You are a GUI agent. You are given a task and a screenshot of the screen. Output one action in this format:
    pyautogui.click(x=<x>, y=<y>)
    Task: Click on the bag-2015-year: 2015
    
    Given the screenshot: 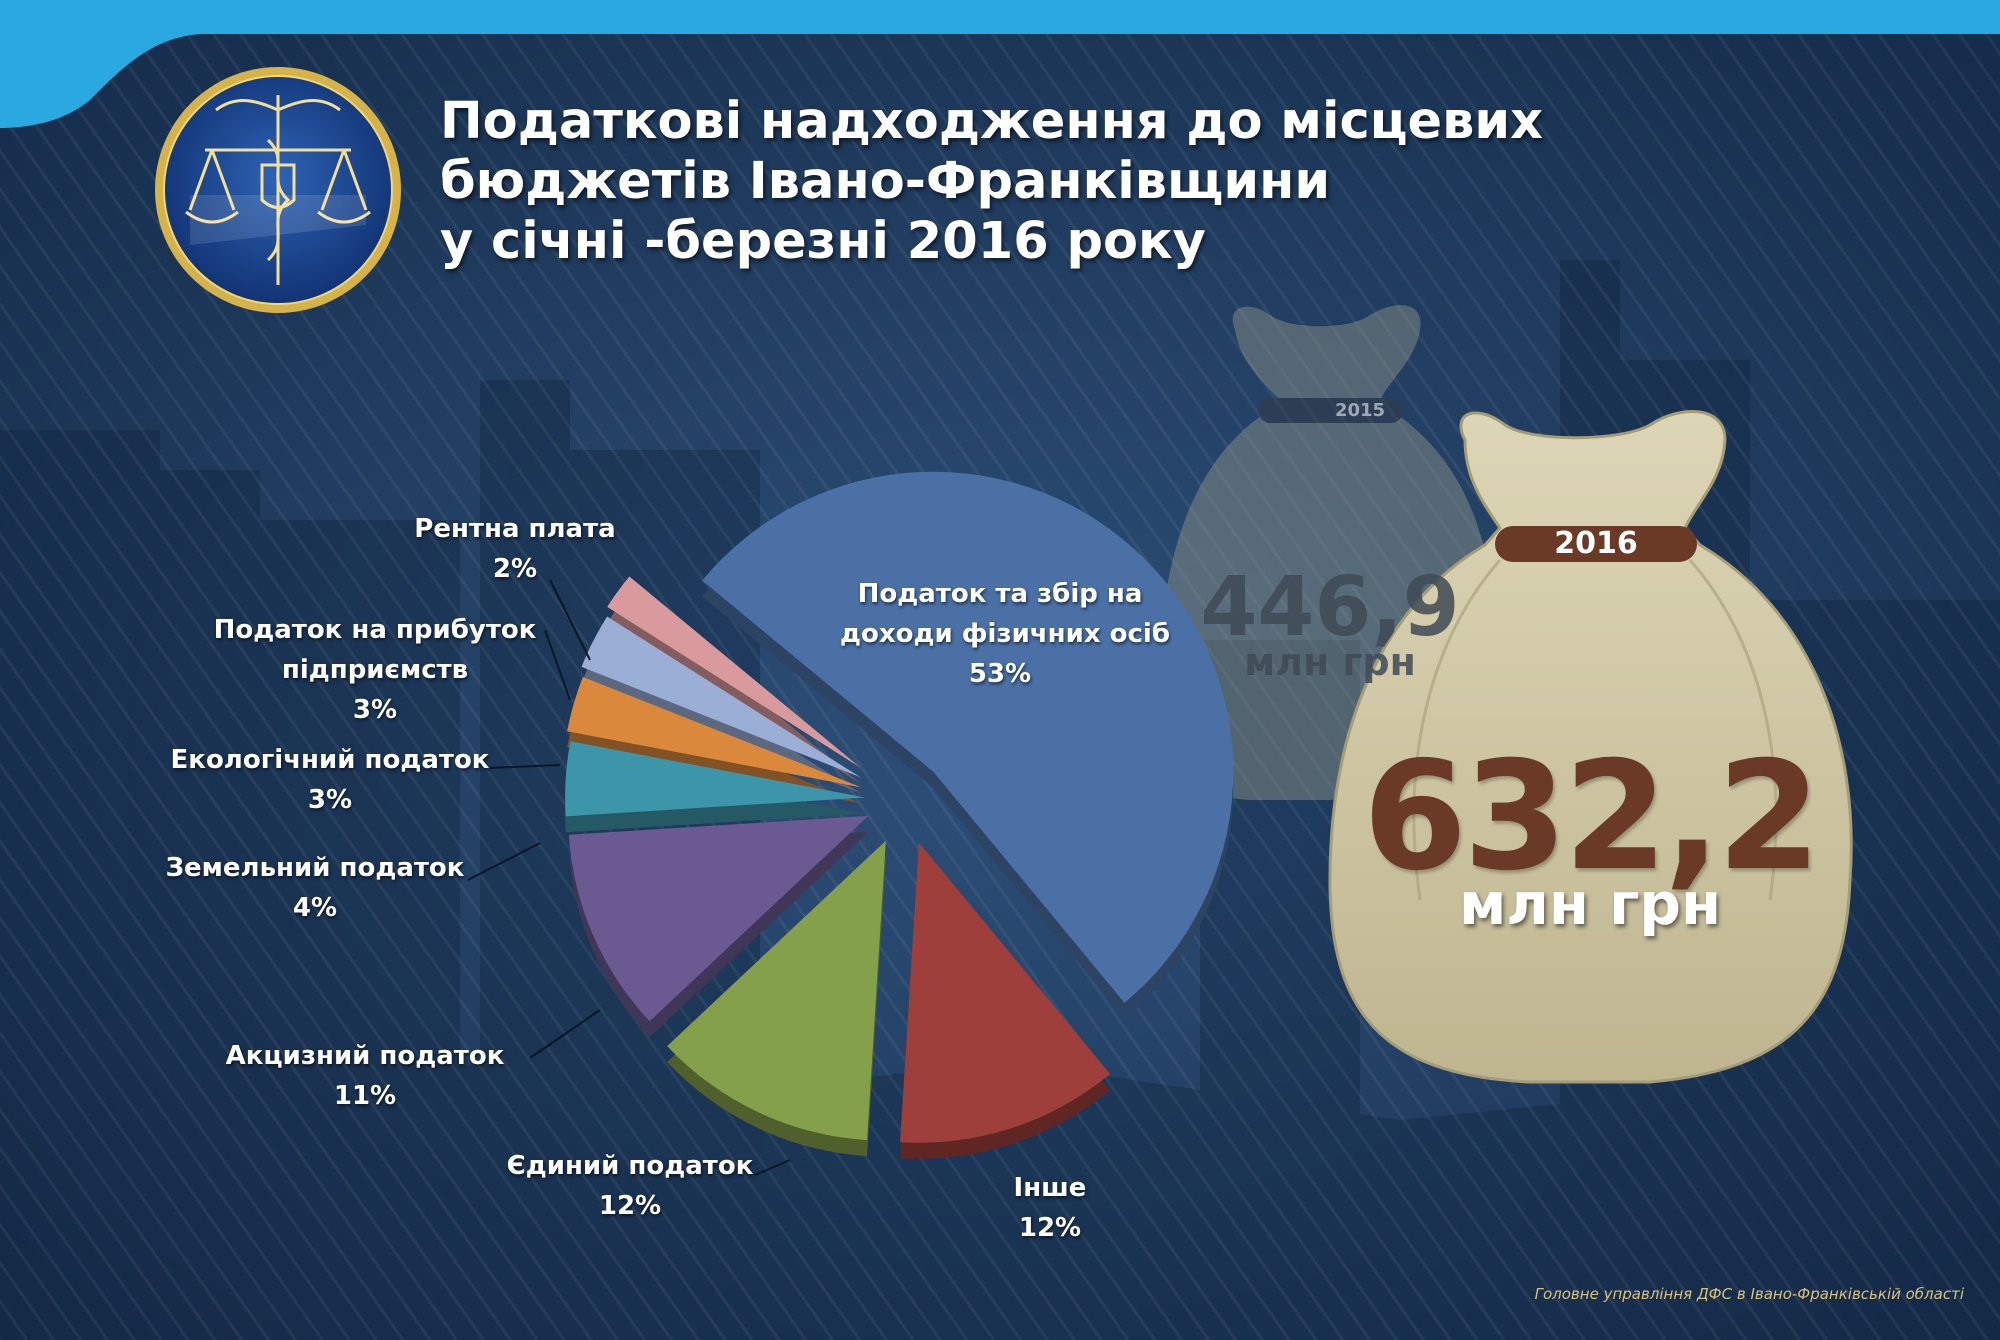 What is the action you would take?
    pyautogui.click(x=1360, y=410)
    